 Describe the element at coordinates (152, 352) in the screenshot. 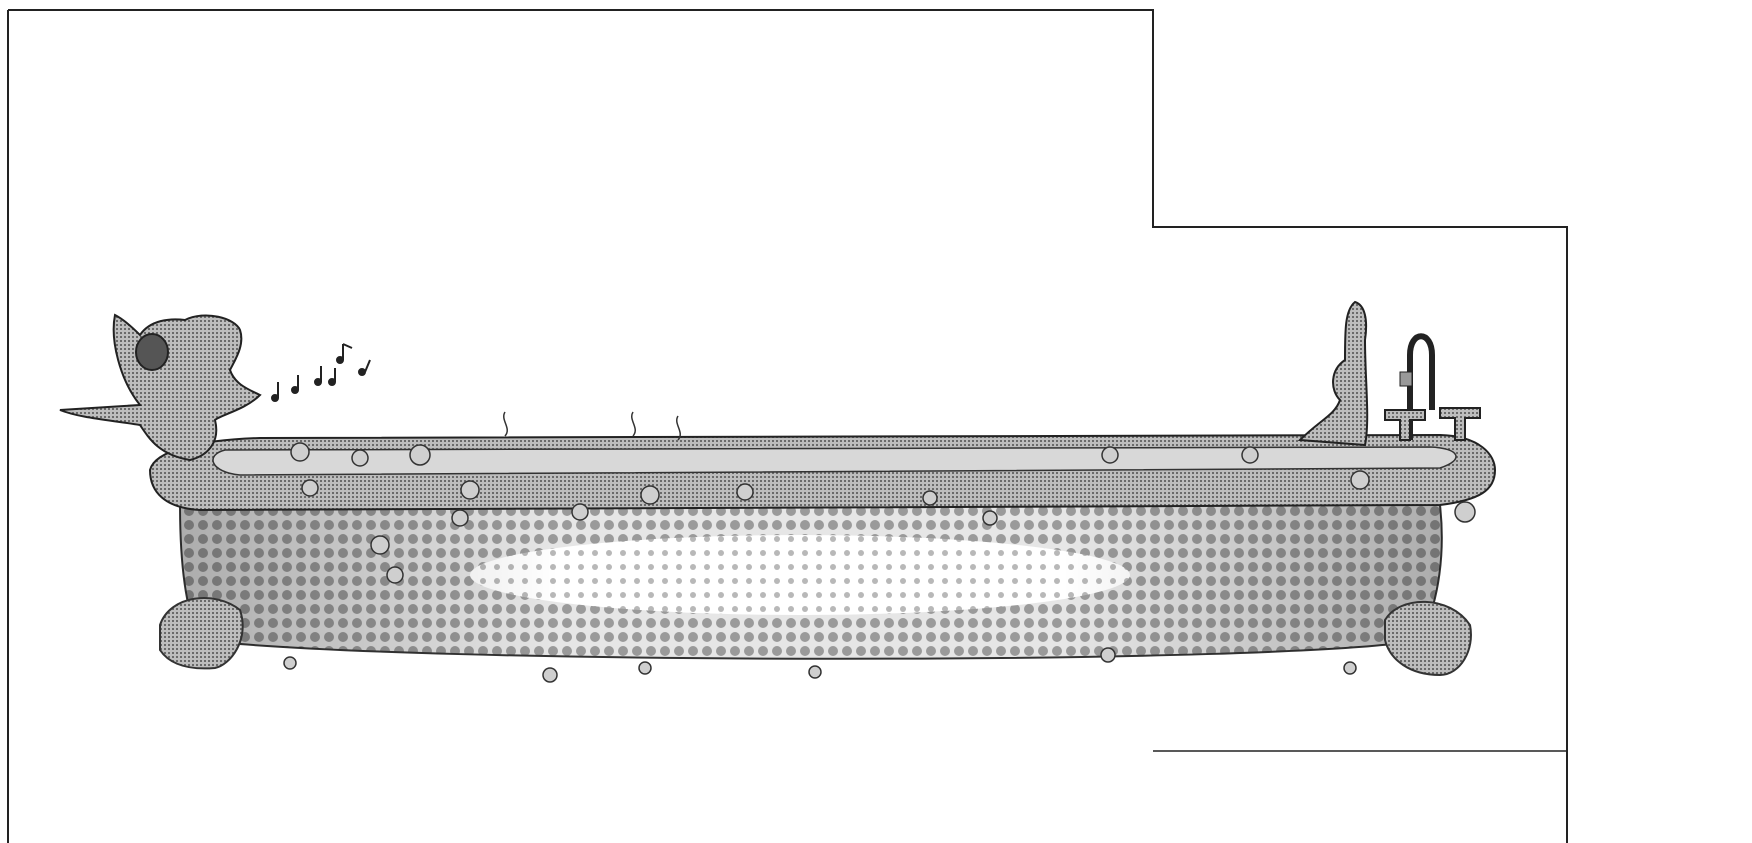

I see `dog-ear` at that location.